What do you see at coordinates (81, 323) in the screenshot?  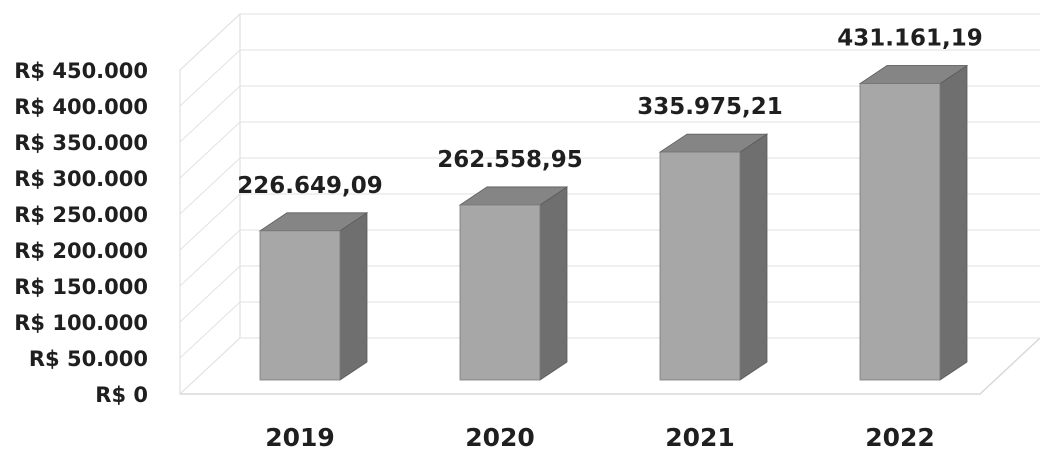 I see `y-tick-label: R$ 100.000` at bounding box center [81, 323].